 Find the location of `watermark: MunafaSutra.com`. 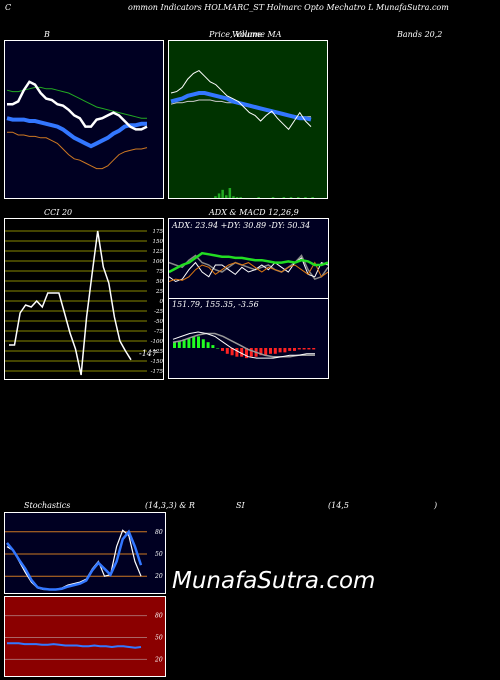

watermark: MunafaSutra.com is located at coordinates (274, 581).